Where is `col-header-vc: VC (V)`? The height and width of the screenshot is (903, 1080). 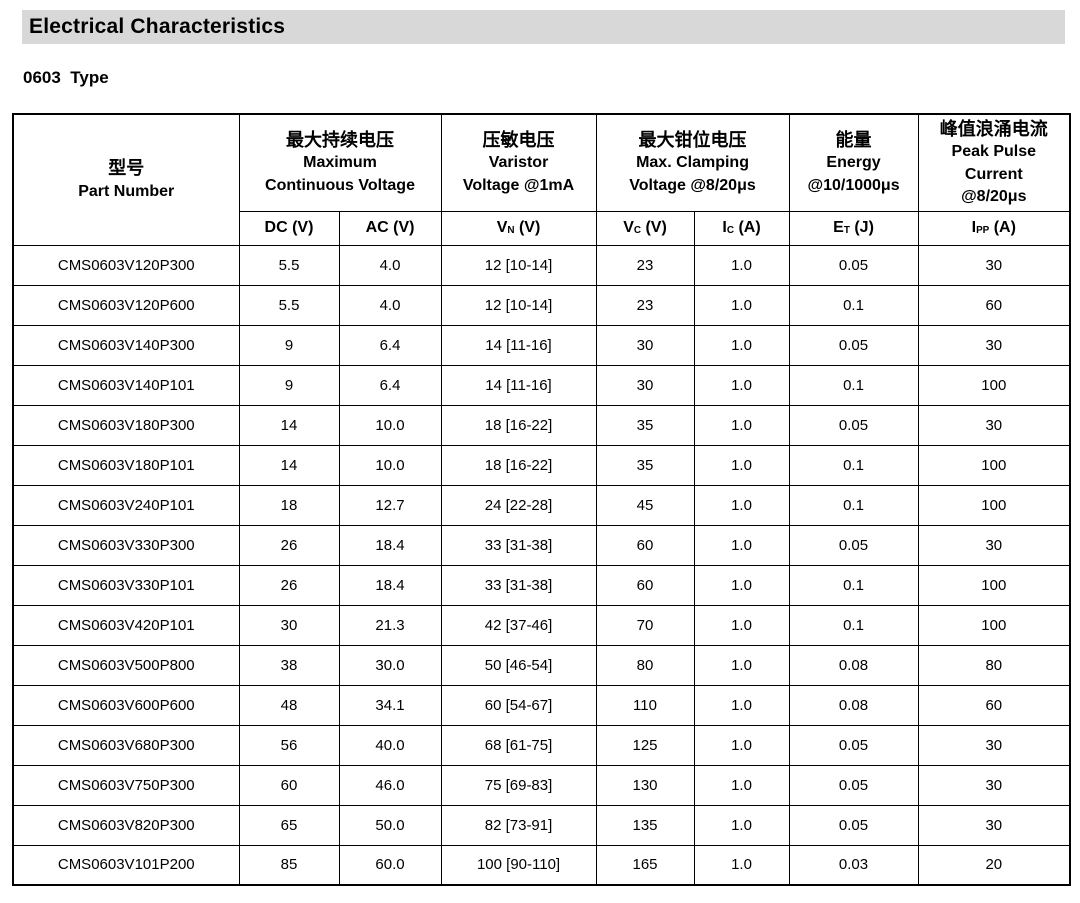 col-header-vc: VC (V) is located at coordinates (645, 228).